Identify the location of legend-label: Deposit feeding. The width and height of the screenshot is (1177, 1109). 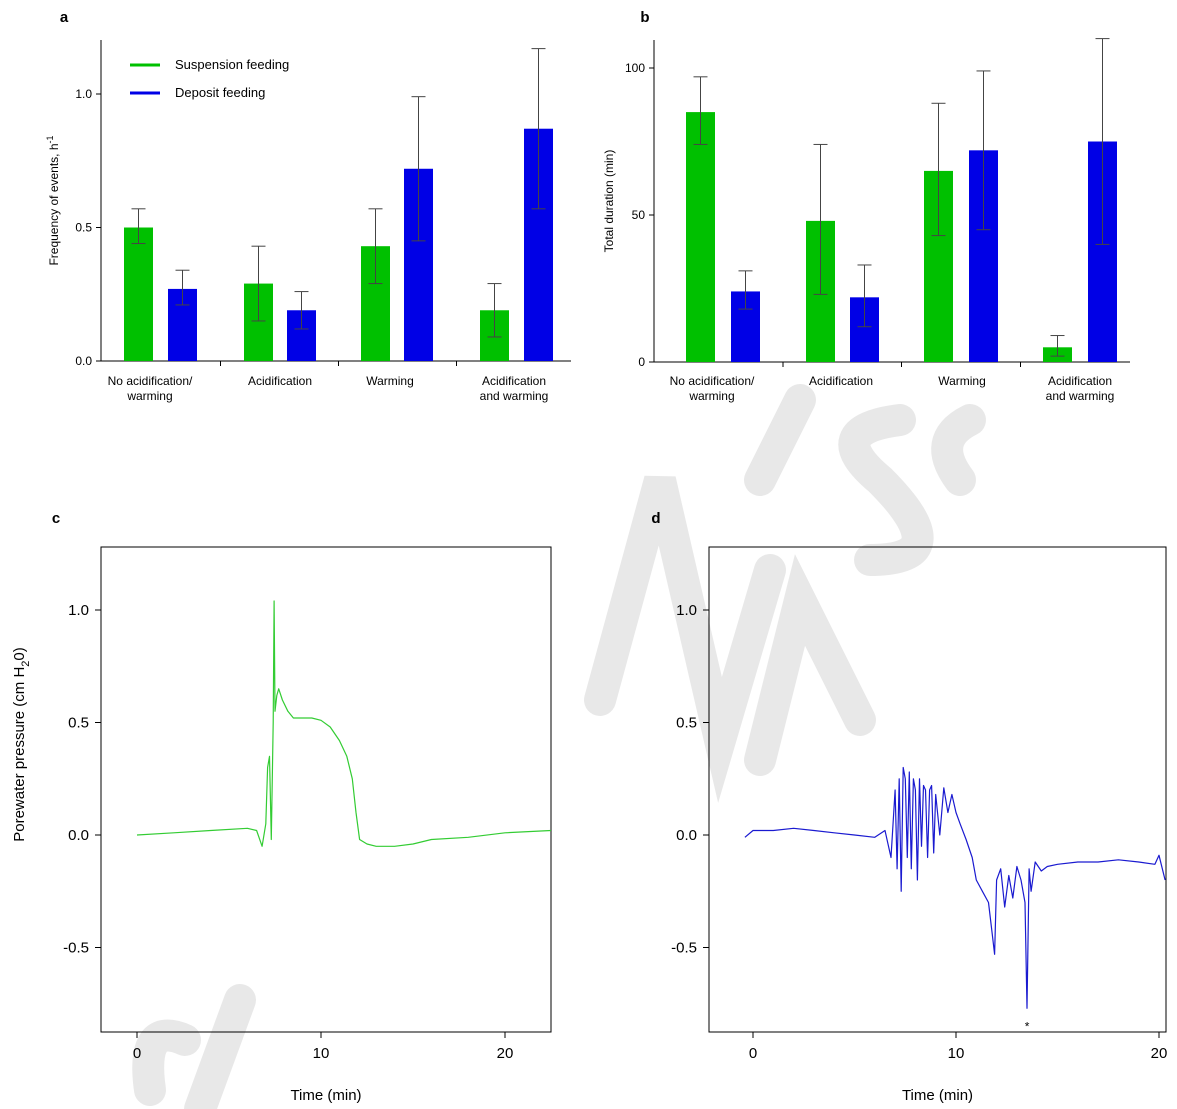
(220, 92).